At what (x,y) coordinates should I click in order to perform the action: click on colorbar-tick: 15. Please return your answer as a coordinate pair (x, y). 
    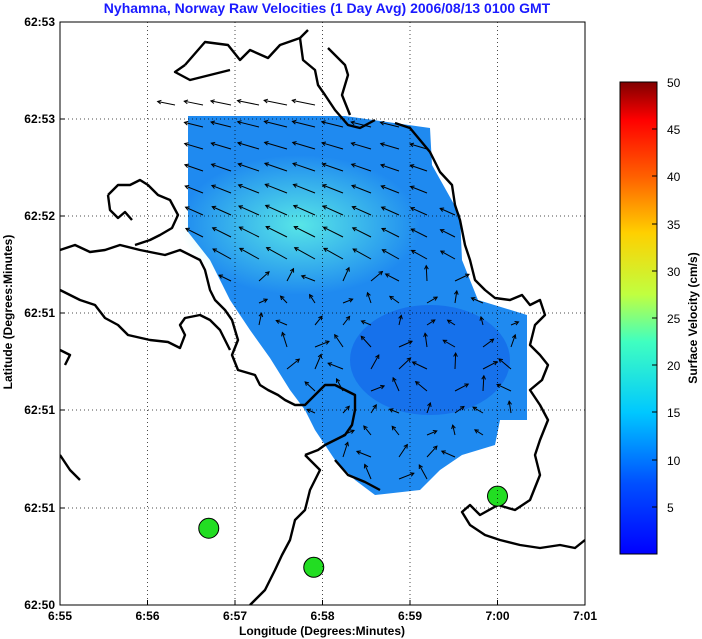
    Looking at the image, I should click on (674, 413).